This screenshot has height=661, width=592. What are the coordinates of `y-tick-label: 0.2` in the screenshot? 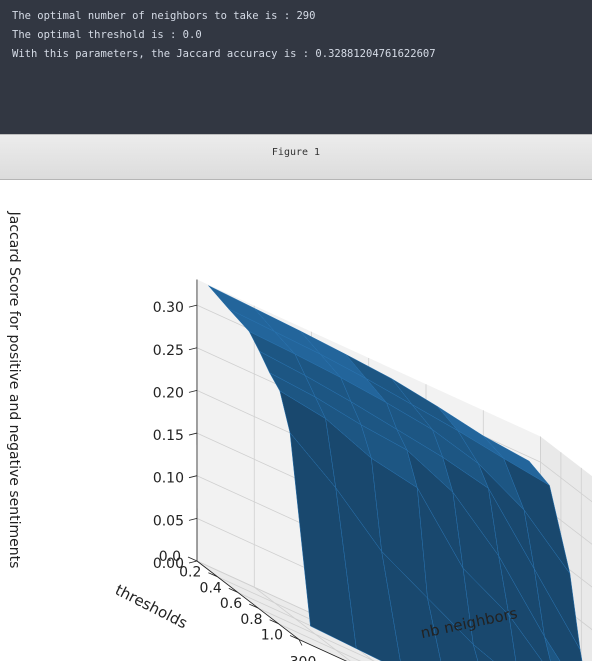 It's located at (190, 573).